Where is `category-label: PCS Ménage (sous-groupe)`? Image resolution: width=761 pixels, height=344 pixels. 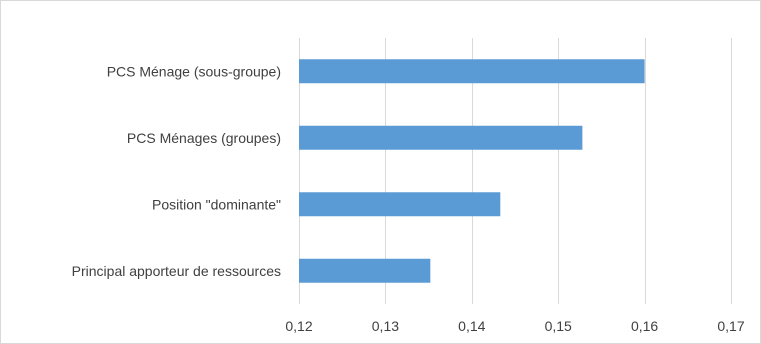
category-label: PCS Ménage (sous-groupe) is located at coordinates (194, 71).